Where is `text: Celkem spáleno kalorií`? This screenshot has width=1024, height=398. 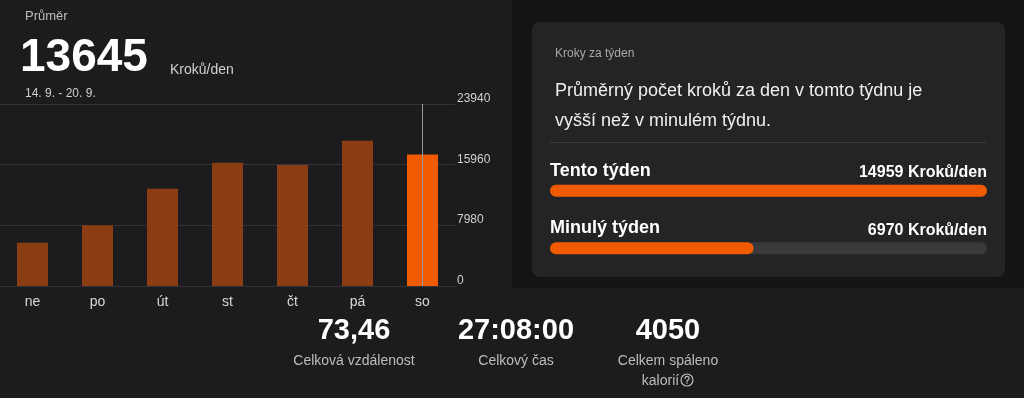 text: Celkem spáleno kalorií is located at coordinates (668, 370).